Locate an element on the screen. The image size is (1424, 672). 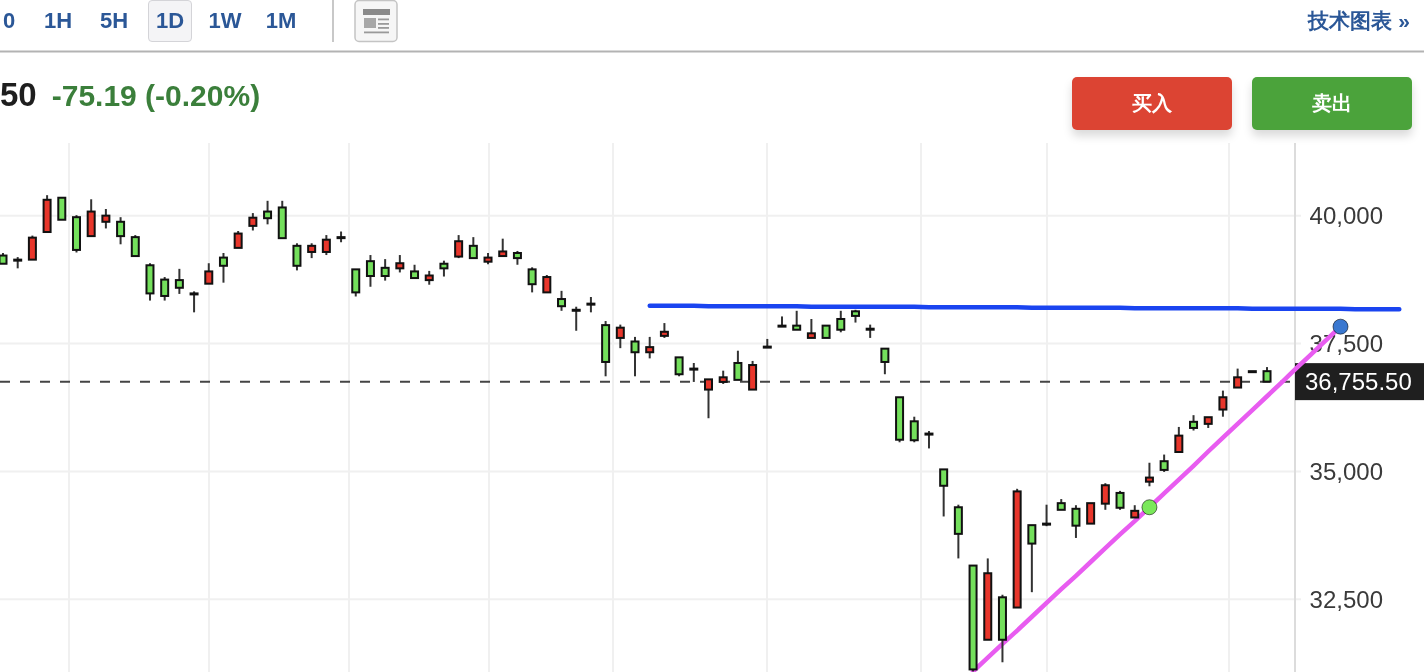
text: 0 is located at coordinates (9, 21).